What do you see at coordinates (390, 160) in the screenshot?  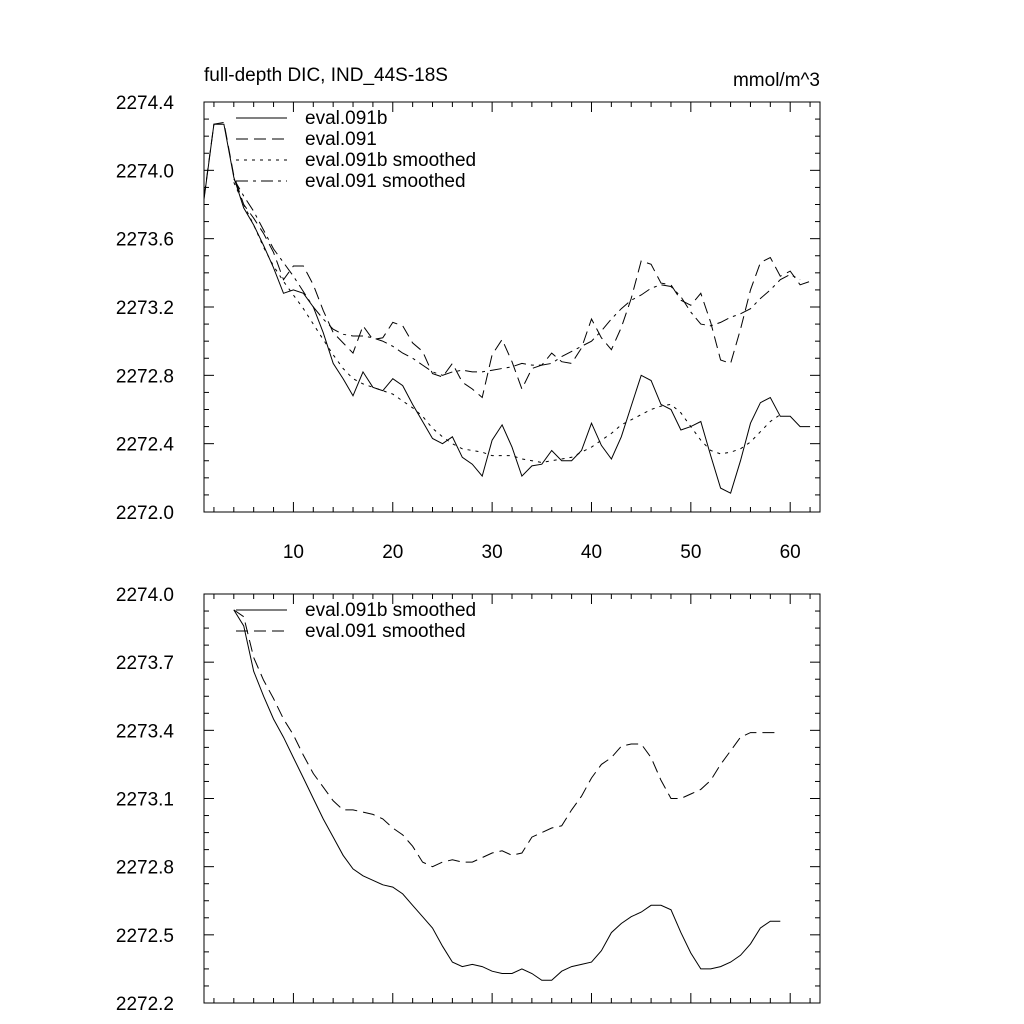 I see `top-legend-label-3: eval.091b smoothed` at bounding box center [390, 160].